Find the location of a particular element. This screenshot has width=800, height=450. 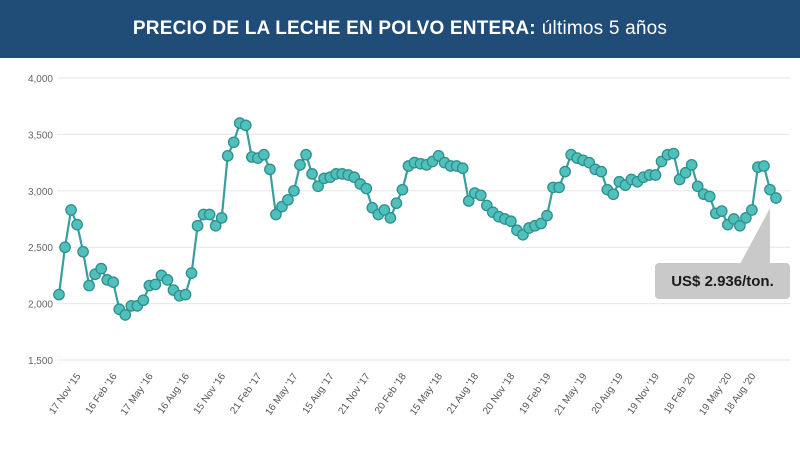

x-tick-label: 21 Aug '18 is located at coordinates (463, 393).